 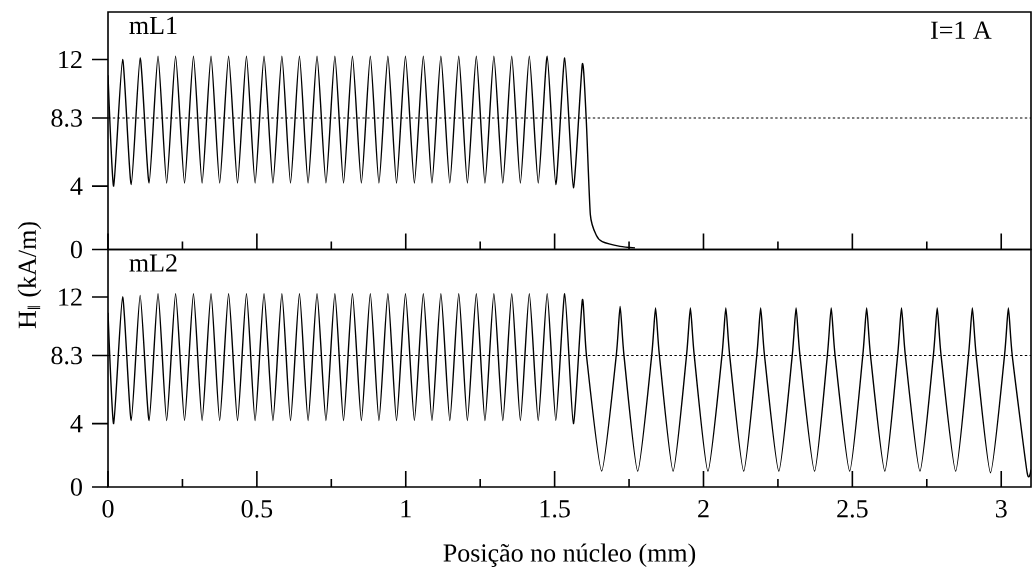 I want to click on x-axis-title: Posição no núcleo (mm), so click(x=569, y=555).